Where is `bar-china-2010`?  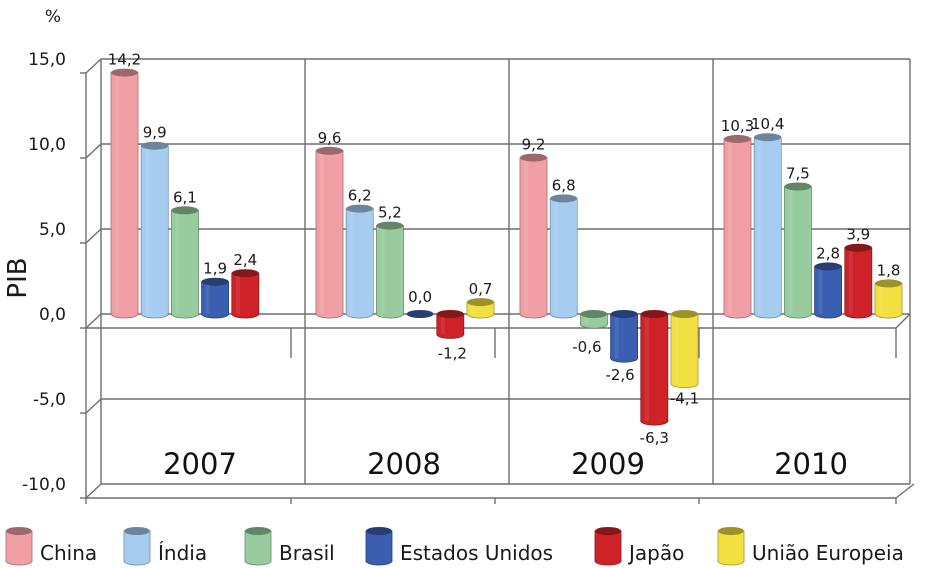 bar-china-2010 is located at coordinates (737, 226).